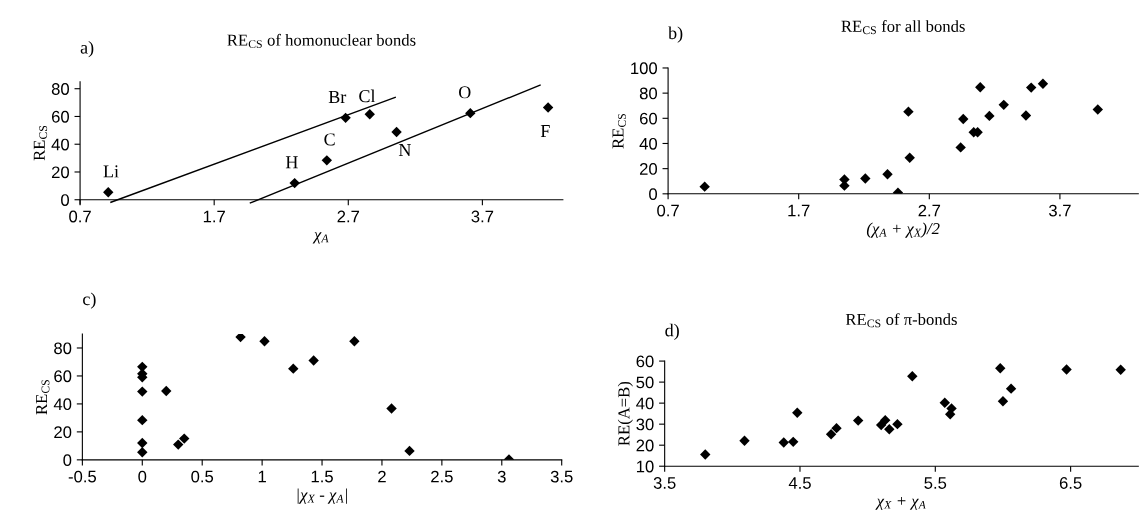 This screenshot has width=1144, height=531. What do you see at coordinates (903, 230) in the screenshot?
I see `x-axis-title: (χ$_{A}$ + χ$_{X}$)/2` at bounding box center [903, 230].